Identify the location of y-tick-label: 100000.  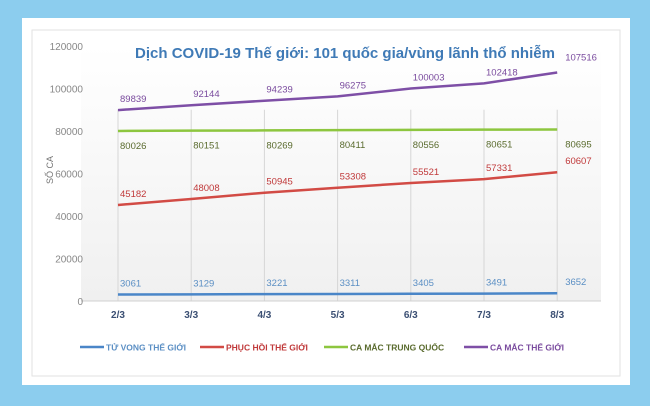
(67, 90).